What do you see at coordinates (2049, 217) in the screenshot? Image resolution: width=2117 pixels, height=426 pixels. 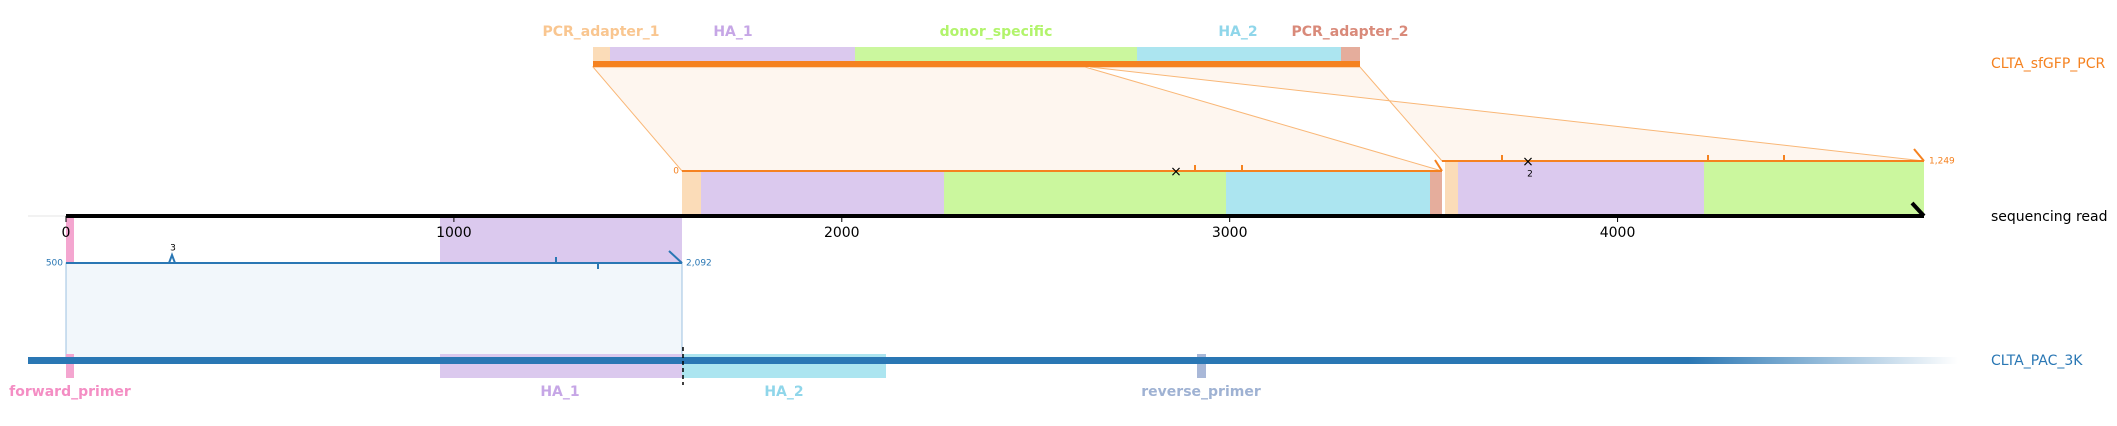 I see `read-name: sequencing read` at bounding box center [2049, 217].